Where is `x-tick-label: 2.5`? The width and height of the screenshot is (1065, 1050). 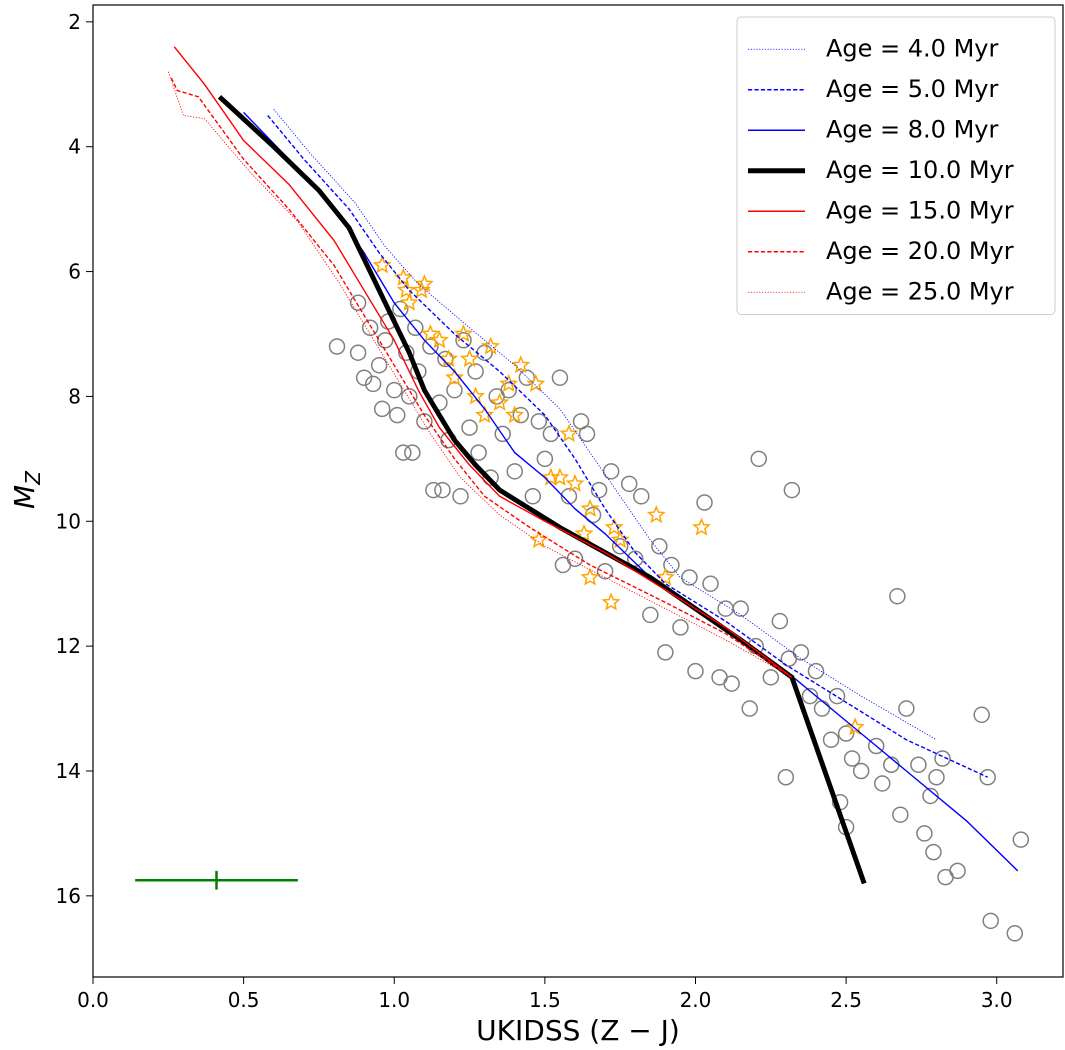
x-tick-label: 2.5 is located at coordinates (846, 1000).